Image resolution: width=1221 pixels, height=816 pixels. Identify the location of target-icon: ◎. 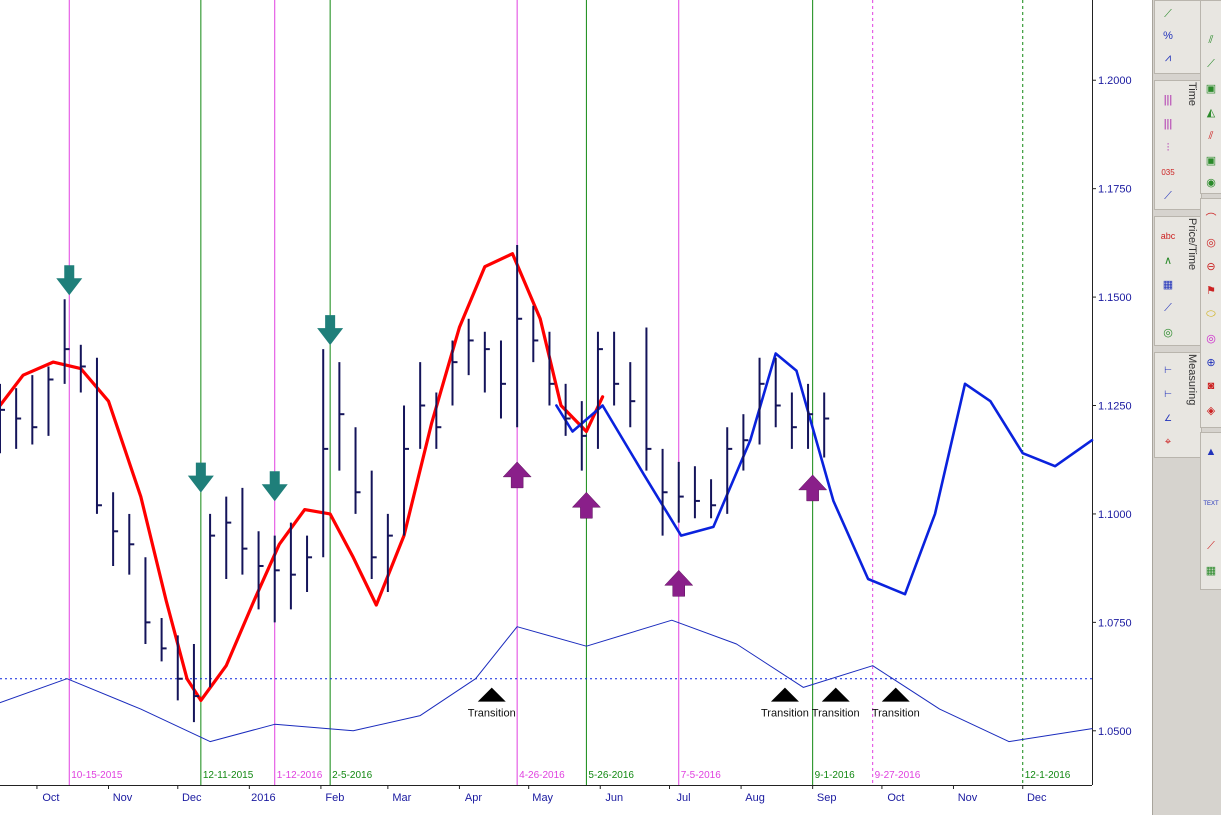
(1211, 338).